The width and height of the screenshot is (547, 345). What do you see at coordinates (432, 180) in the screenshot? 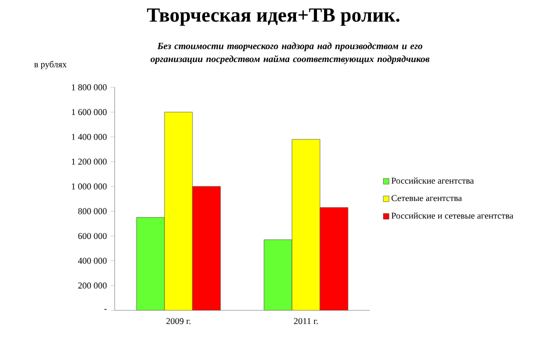
I see `legend-label: Российские агентства` at bounding box center [432, 180].